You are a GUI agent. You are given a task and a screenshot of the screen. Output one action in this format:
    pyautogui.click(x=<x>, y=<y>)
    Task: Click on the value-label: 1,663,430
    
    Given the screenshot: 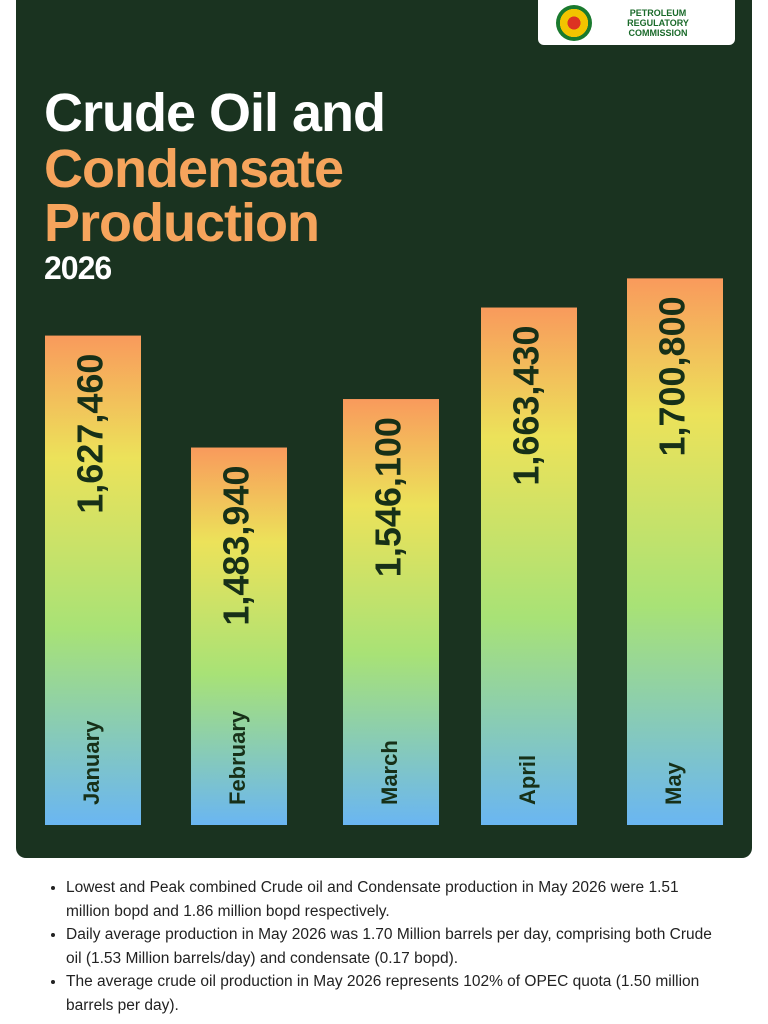 What is the action you would take?
    pyautogui.click(x=526, y=406)
    